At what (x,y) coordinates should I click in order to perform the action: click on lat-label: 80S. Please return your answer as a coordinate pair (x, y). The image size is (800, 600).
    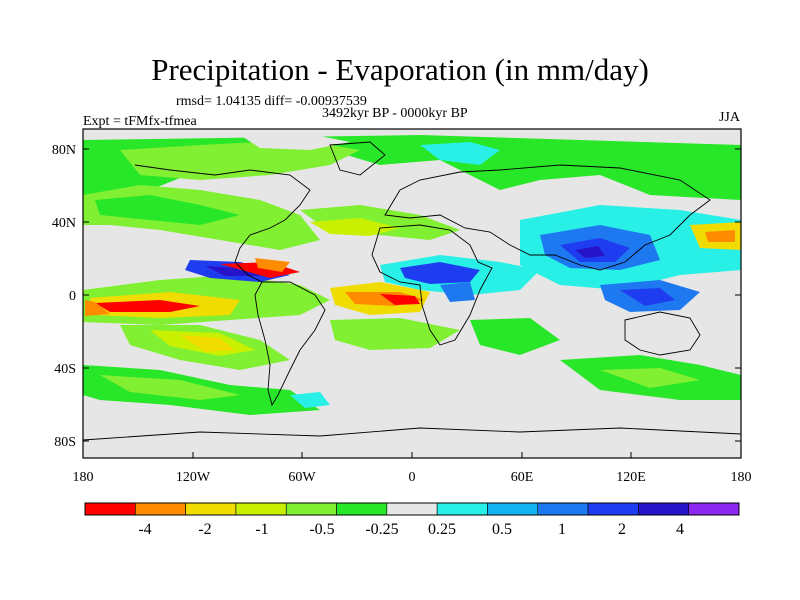
    Looking at the image, I should click on (65, 442).